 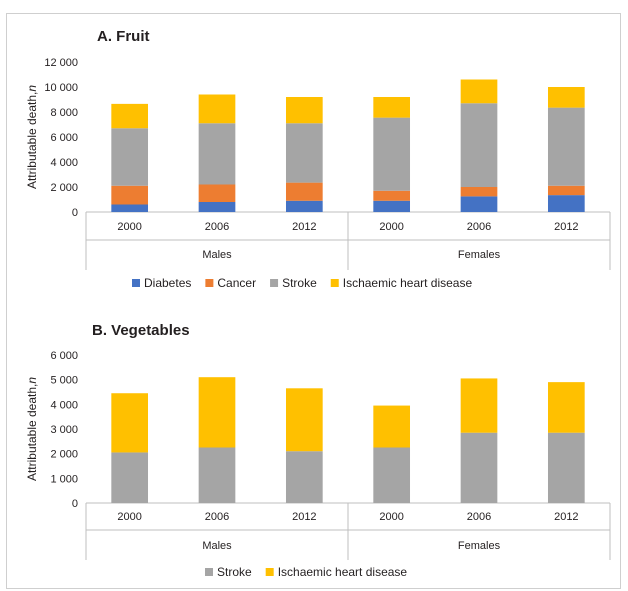 What do you see at coordinates (236, 283) in the screenshot?
I see `legend-label-cancer: Cancer` at bounding box center [236, 283].